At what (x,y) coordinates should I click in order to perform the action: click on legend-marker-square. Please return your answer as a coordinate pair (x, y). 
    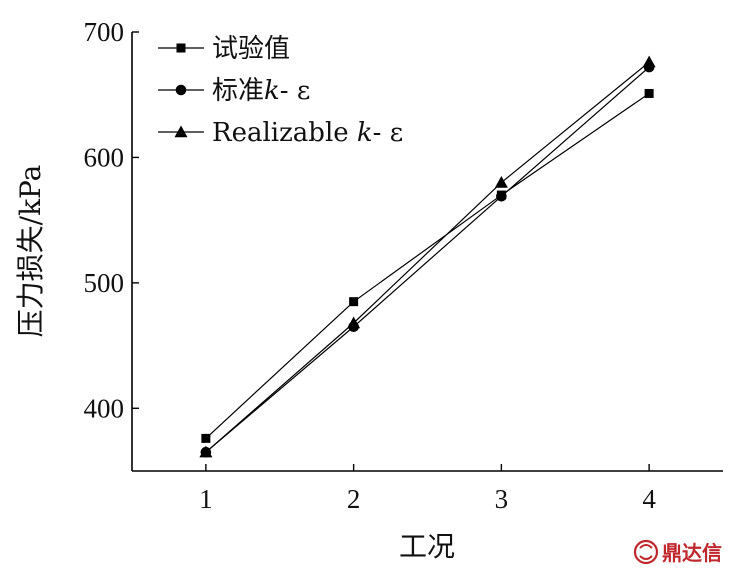
    Looking at the image, I should click on (181, 48).